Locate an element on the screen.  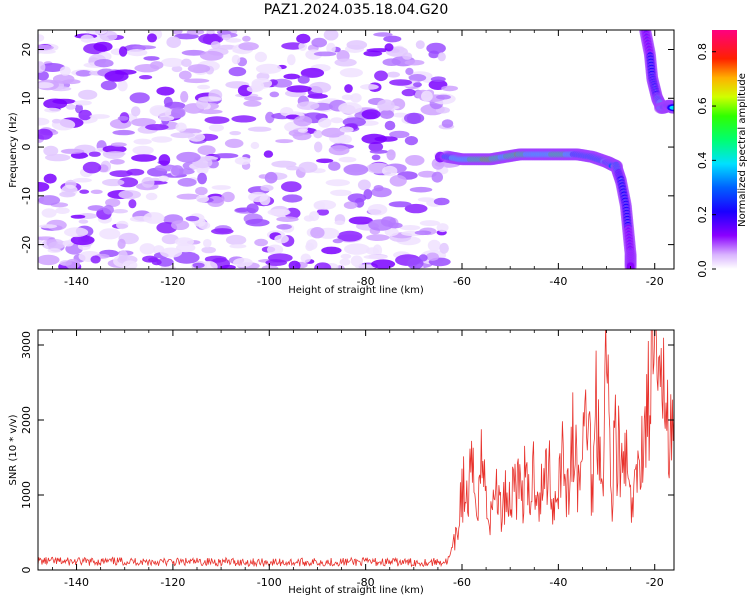
x-tick-label: -80 is located at coordinates (366, 281).